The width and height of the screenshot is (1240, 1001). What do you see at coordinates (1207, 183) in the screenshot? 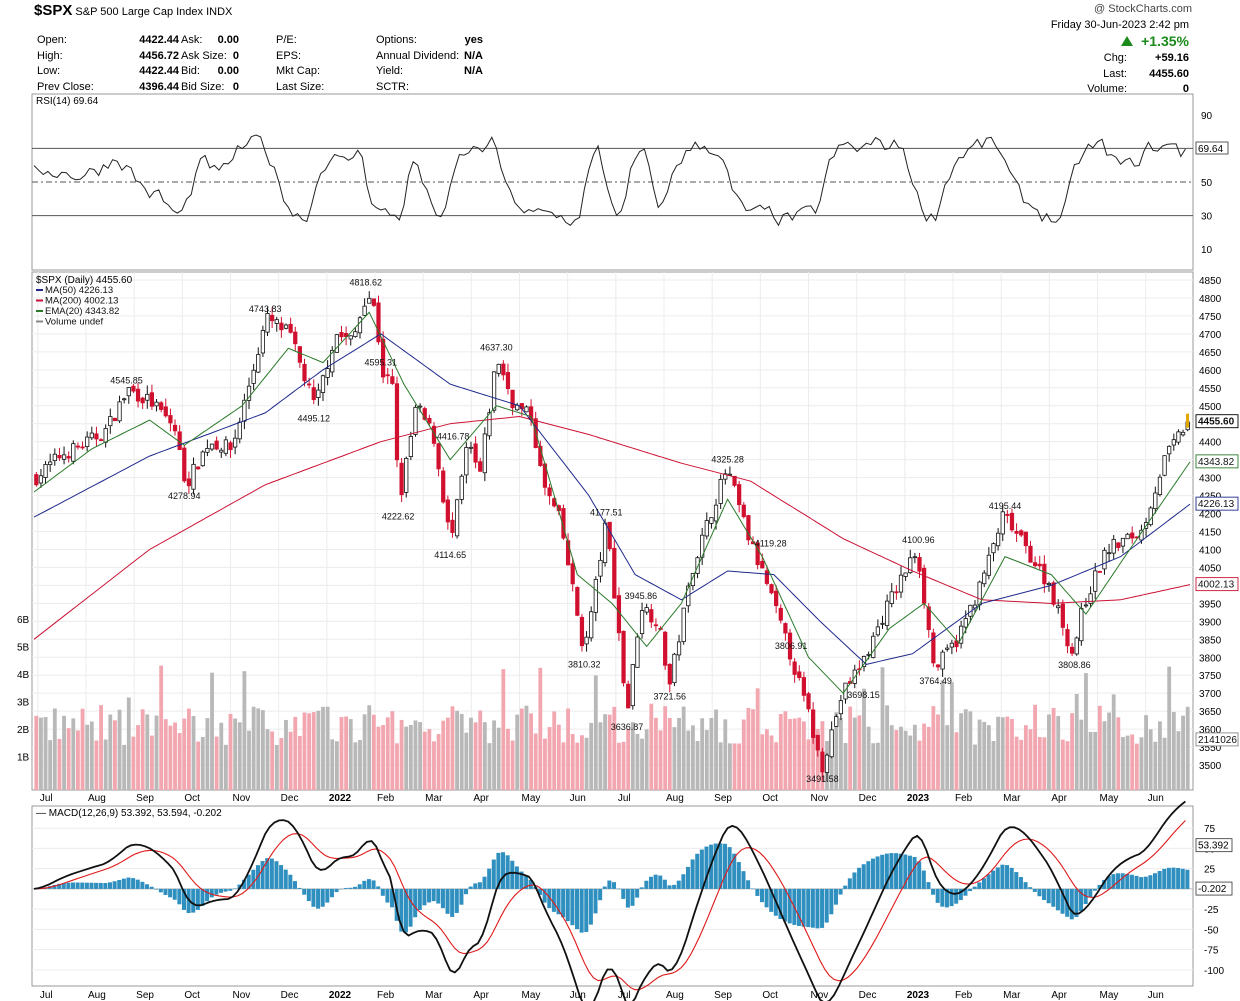
I see `rsi-tick-label: 50` at bounding box center [1207, 183].